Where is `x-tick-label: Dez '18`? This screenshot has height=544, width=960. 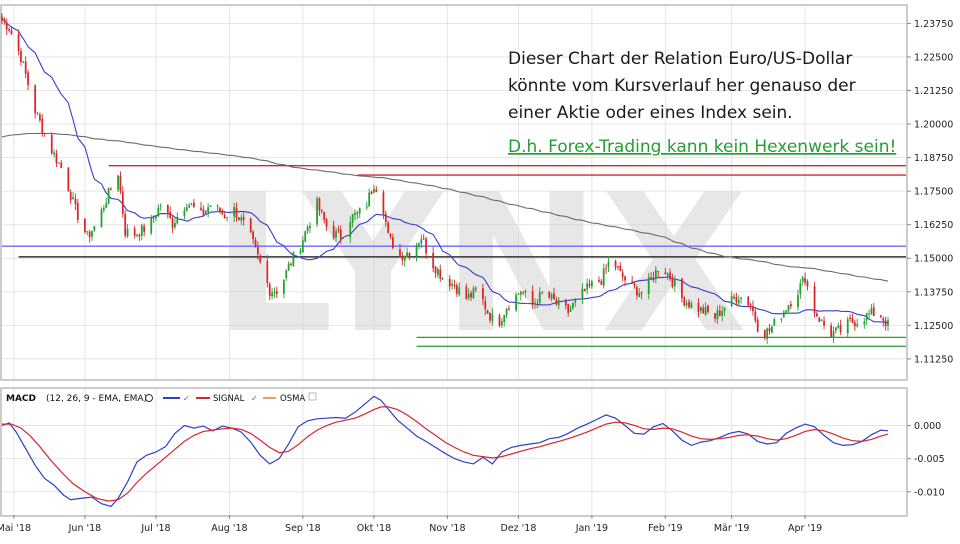 x-tick-label: Dez '18 is located at coordinates (519, 528).